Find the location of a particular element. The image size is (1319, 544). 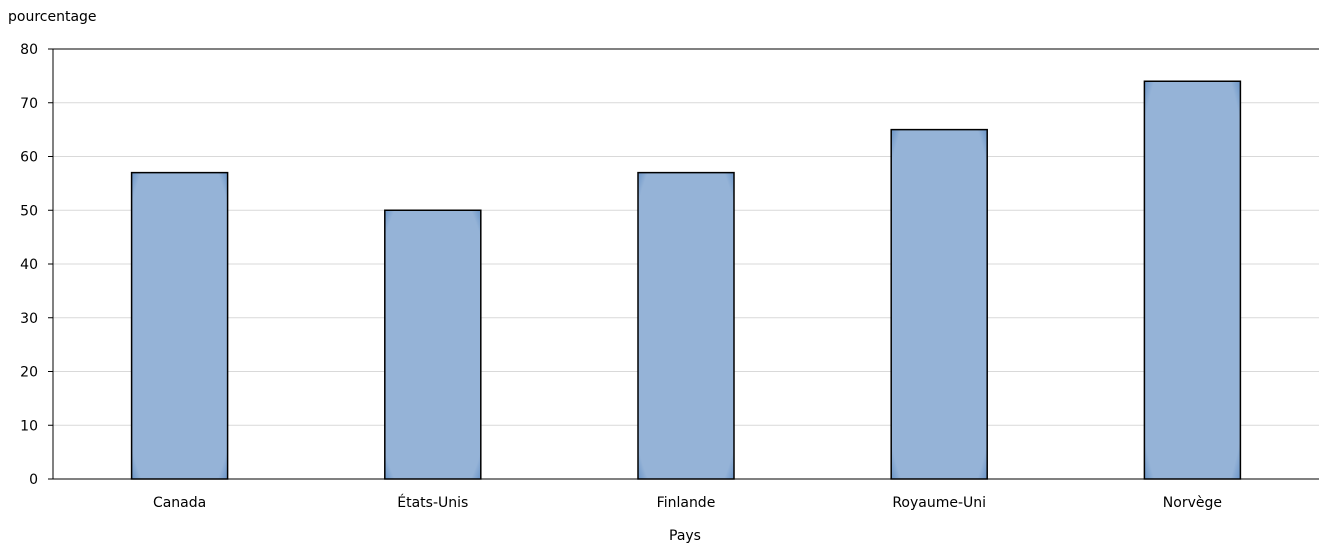

x-tick-label: États-Unis is located at coordinates (432, 502).